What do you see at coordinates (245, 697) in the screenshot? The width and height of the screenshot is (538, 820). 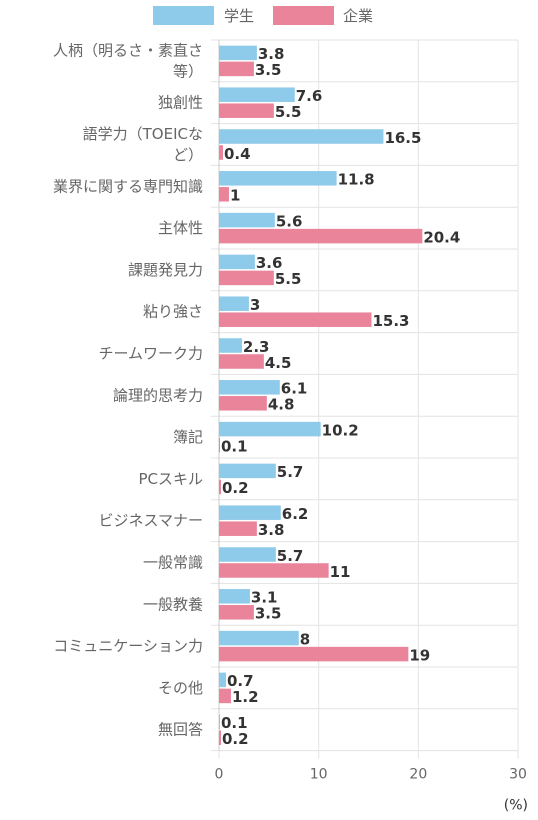 I see `value-label-company-16: 1.2` at bounding box center [245, 697].